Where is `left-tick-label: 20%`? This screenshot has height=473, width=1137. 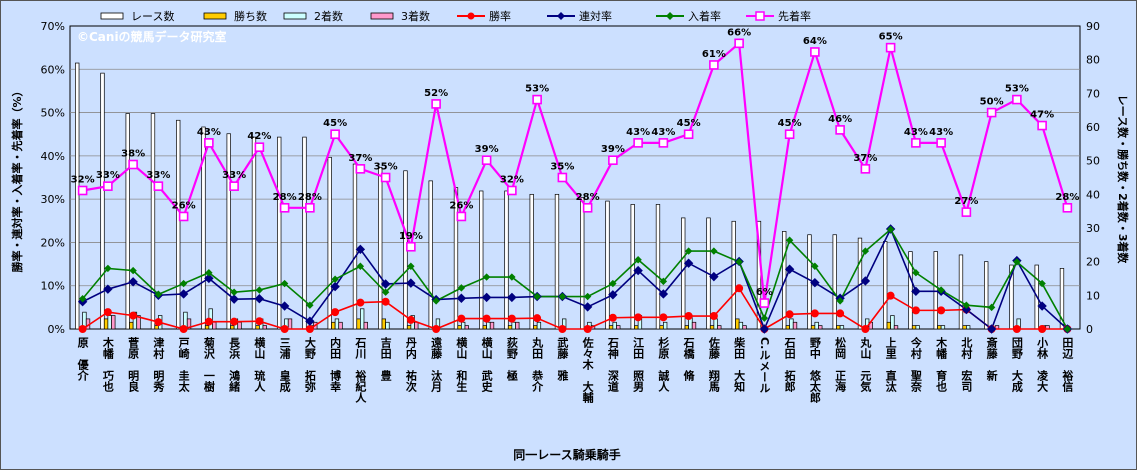 left-tick-label: 20% is located at coordinates (53, 242).